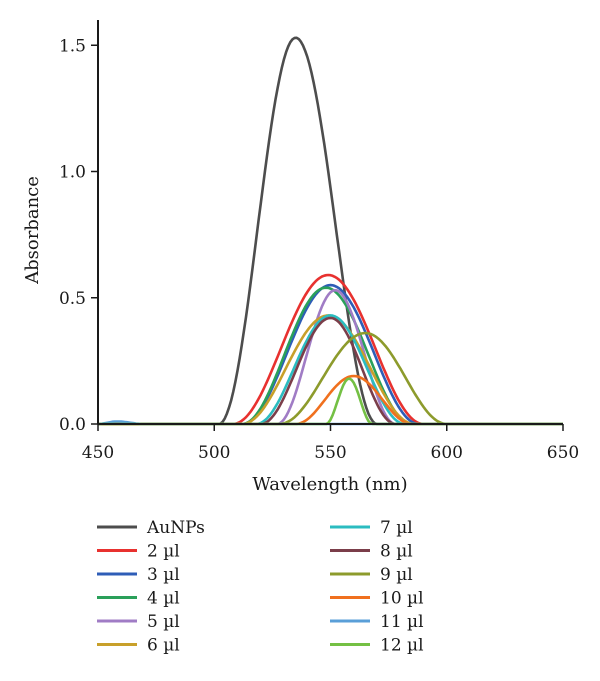 The image size is (600, 681). Describe the element at coordinates (396, 552) in the screenshot. I see `legend-label: 8 µl` at that location.